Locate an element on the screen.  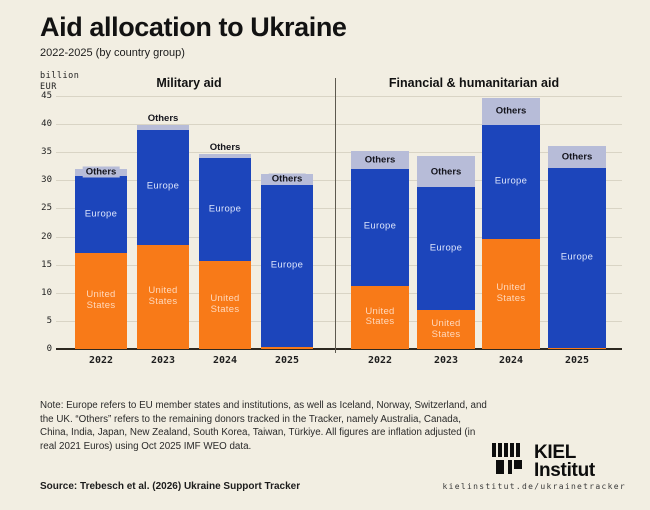
y-axis-tick-label: 5 is located at coordinates (49, 320).